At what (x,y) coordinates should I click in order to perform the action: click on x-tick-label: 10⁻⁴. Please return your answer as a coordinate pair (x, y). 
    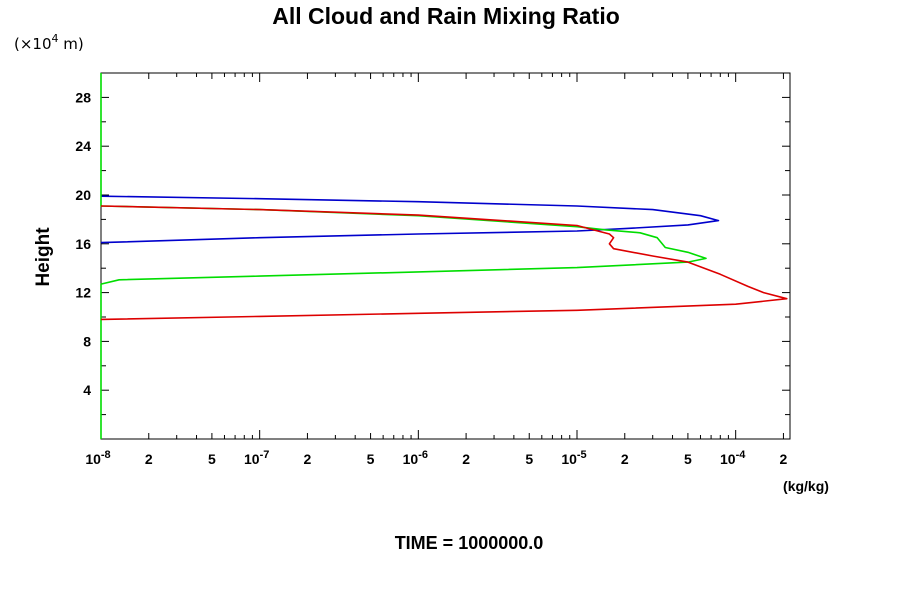
    Looking at the image, I should click on (733, 458).